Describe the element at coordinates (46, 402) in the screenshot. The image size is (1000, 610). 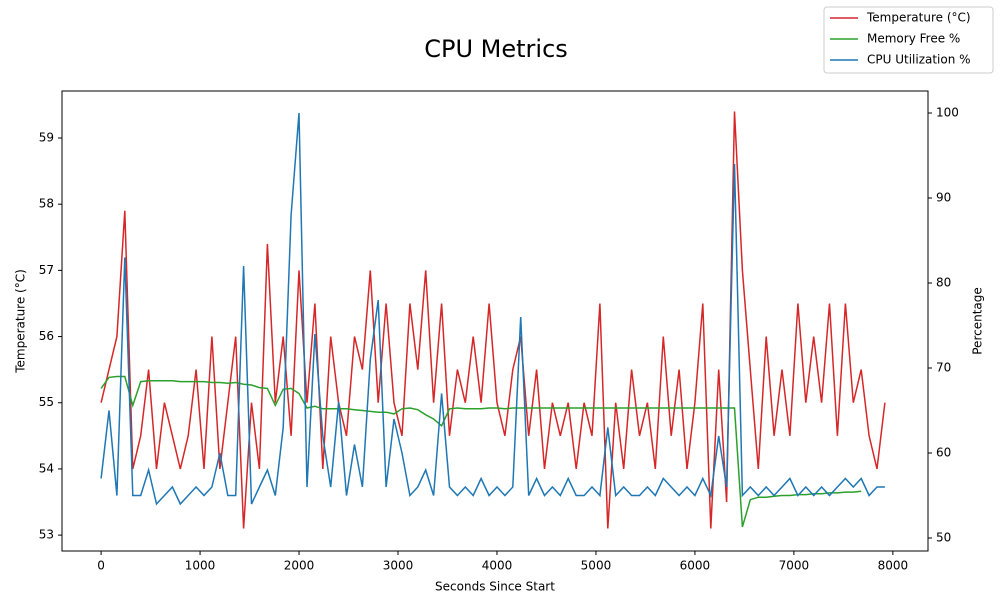
I see `y-tick-label: 55` at that location.